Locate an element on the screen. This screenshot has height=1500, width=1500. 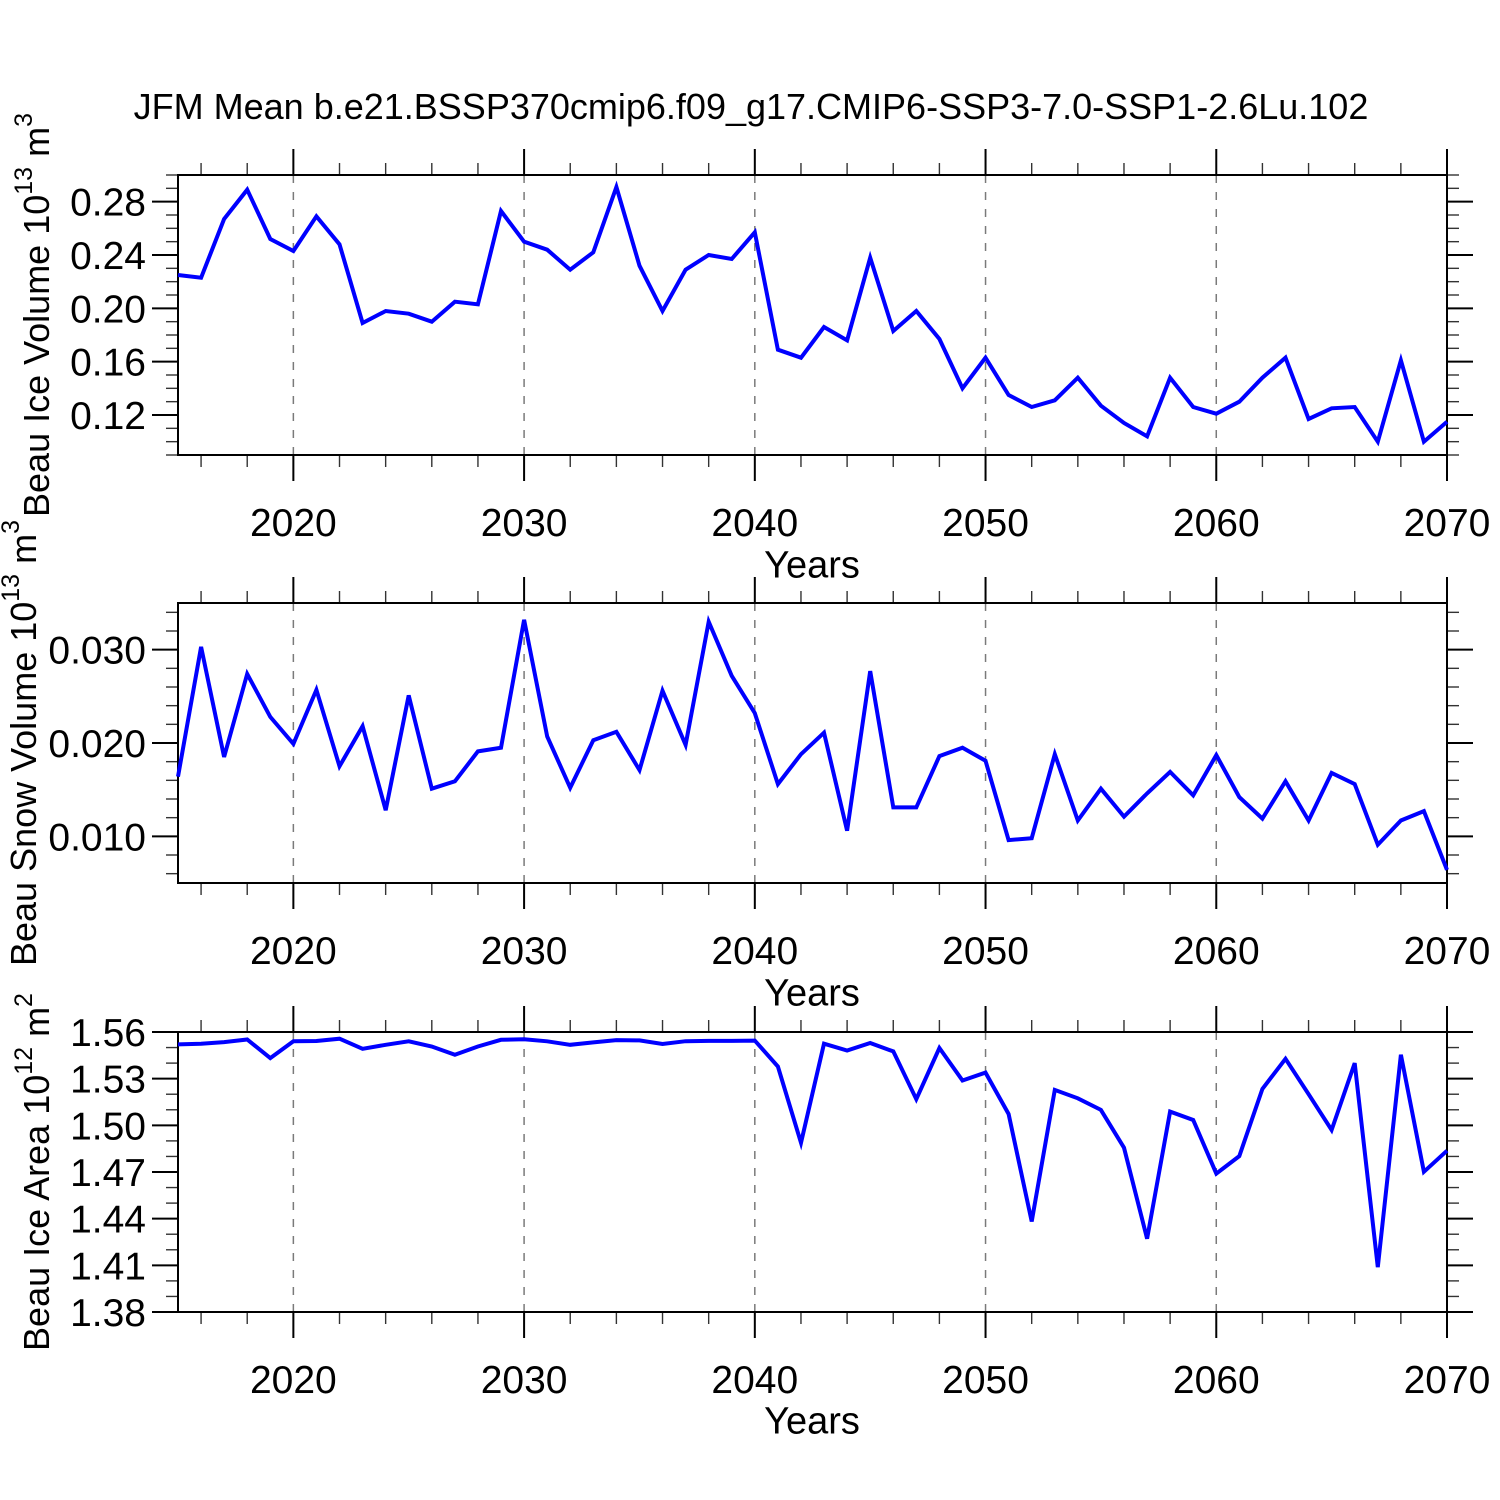
y-tick-label: 0.12 is located at coordinates (108, 416).